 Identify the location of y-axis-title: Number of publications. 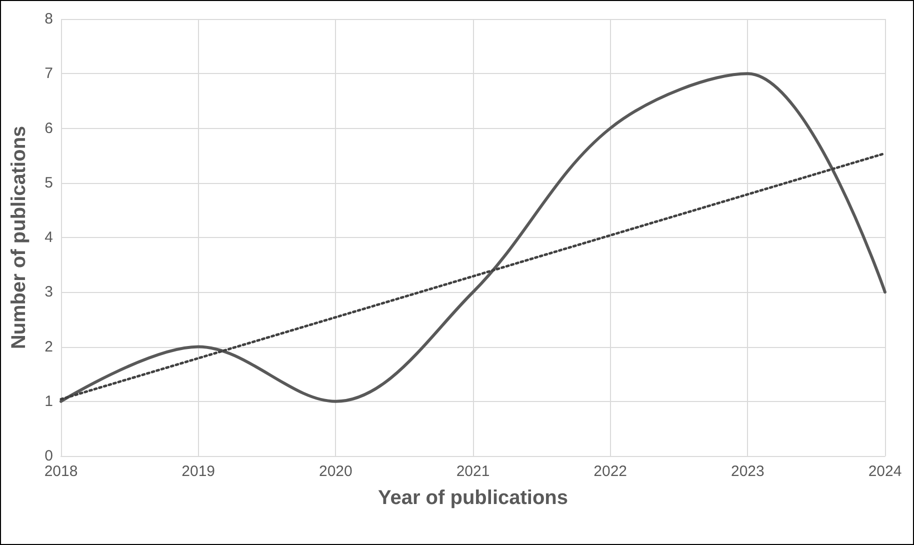
(19, 238).